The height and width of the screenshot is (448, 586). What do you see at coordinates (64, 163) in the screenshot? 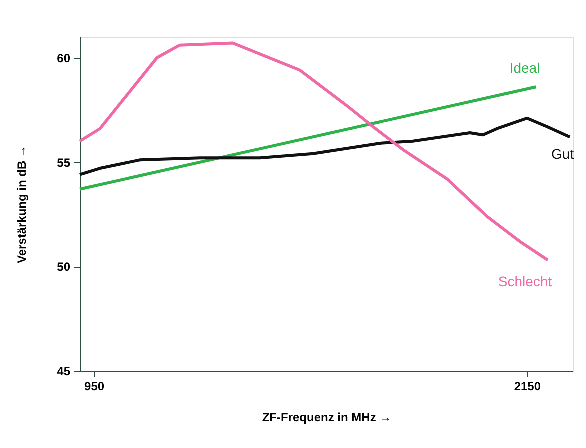
I see `y-tick-label: 55` at bounding box center [64, 163].